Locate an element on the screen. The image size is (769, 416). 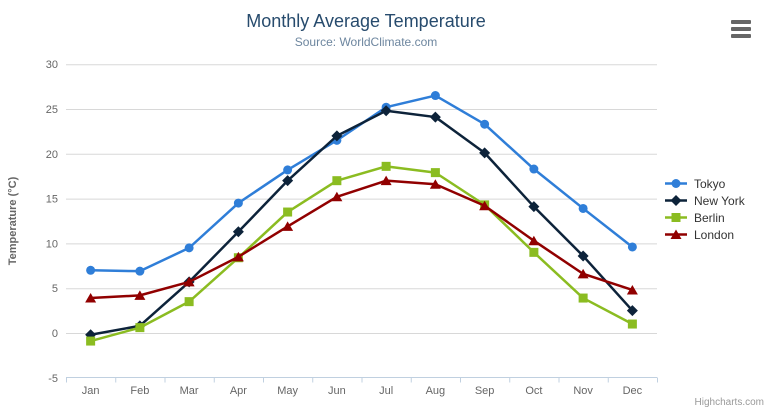
x-axis-label: Aug is located at coordinates (436, 391).